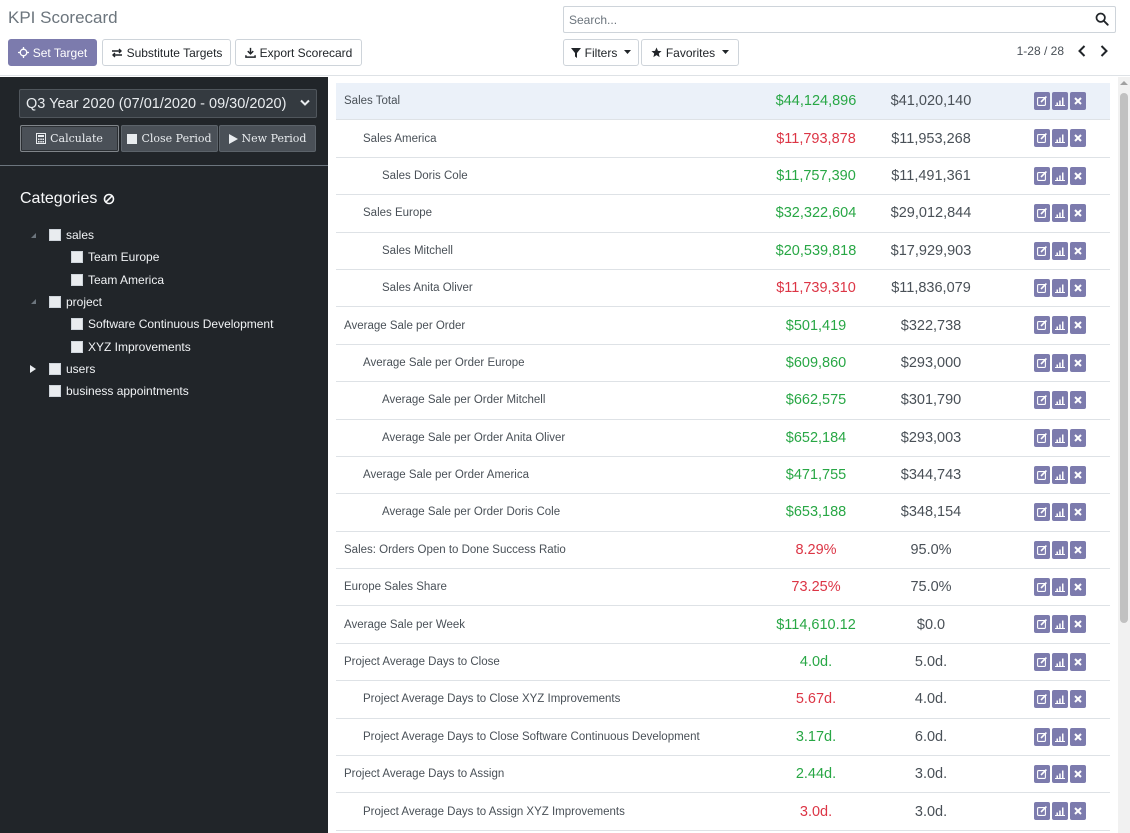  I want to click on substitute-targets-button: Substitute Targets, so click(166, 52).